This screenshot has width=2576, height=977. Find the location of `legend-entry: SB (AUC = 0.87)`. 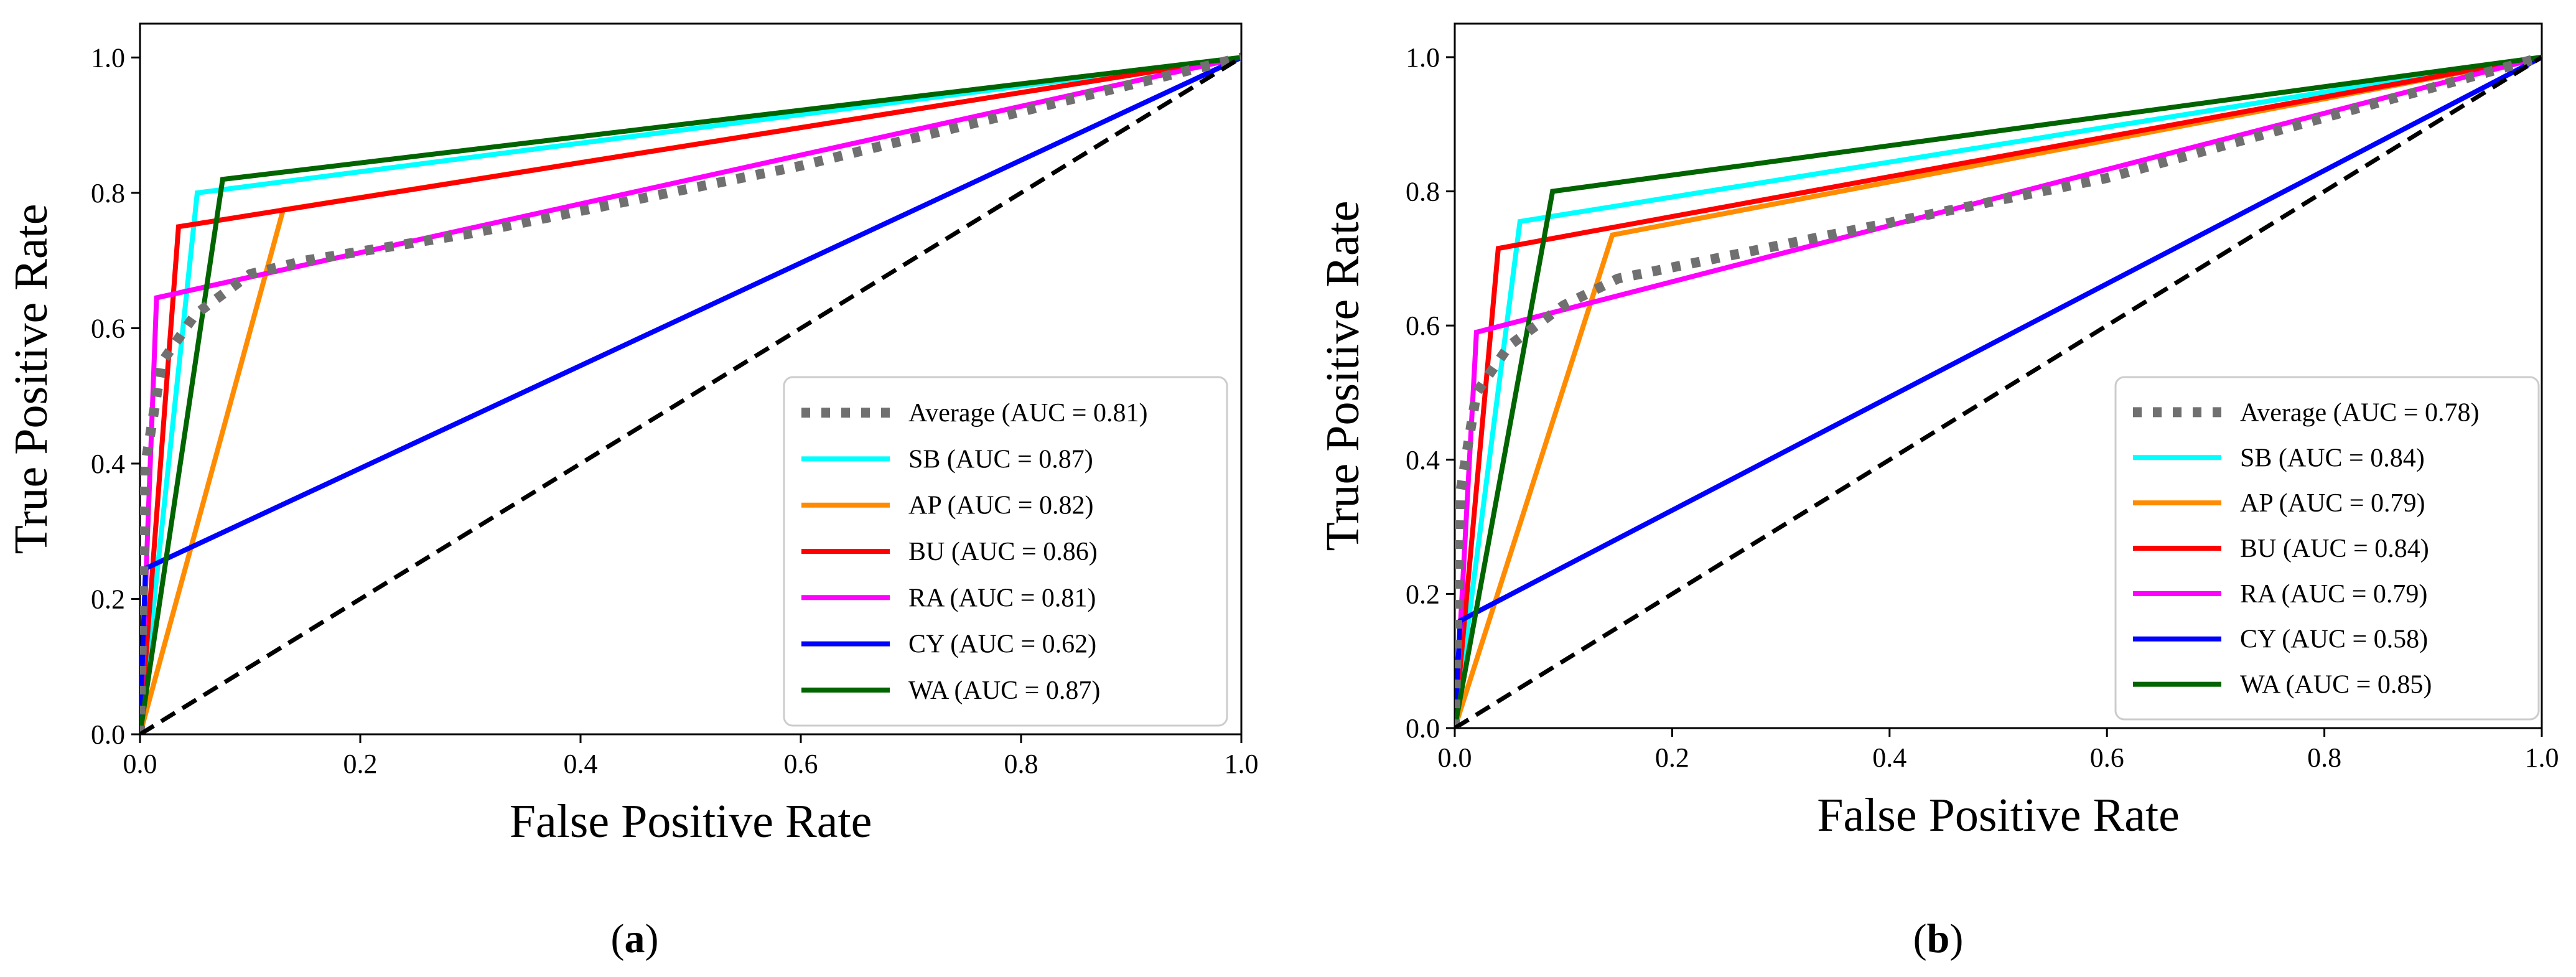

legend-entry: SB (AUC = 0.87) is located at coordinates (1001, 459).